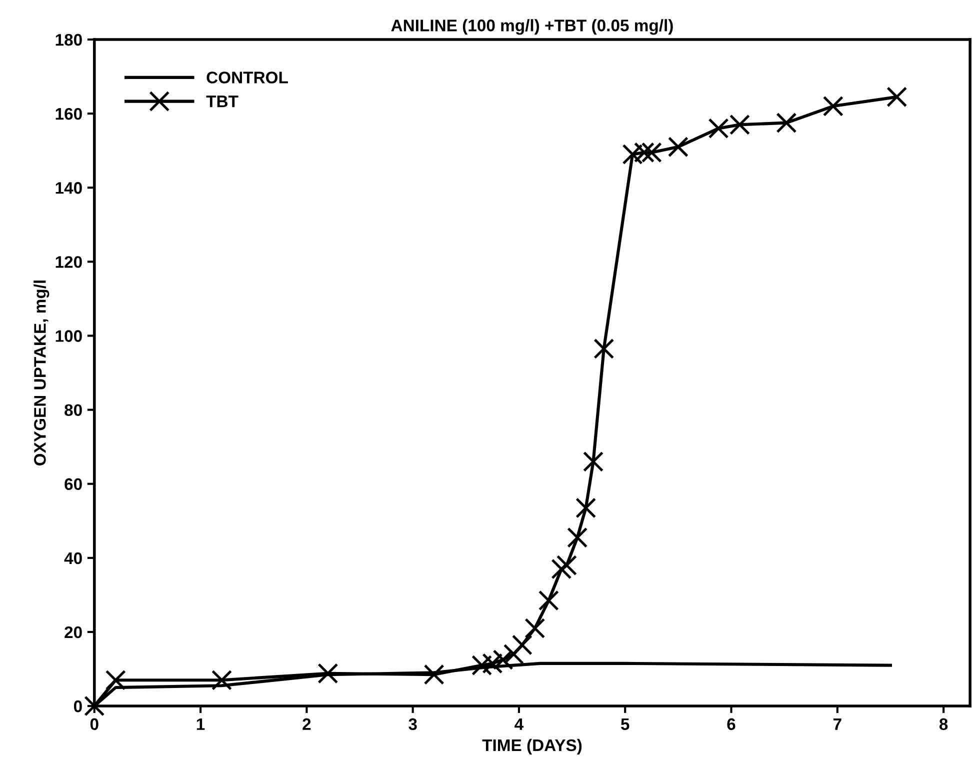 The image size is (973, 775). What do you see at coordinates (73, 558) in the screenshot?
I see `y-tick-label: 40` at bounding box center [73, 558].